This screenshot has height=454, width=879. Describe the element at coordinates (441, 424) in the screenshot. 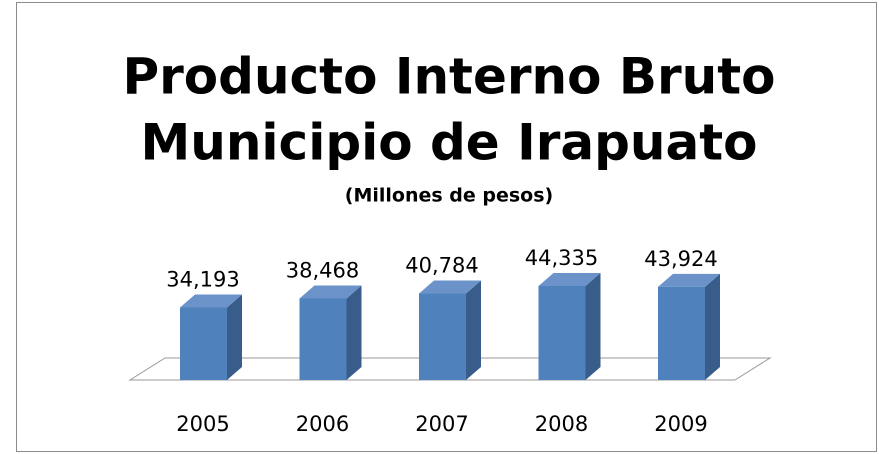

I see `x-tick-label: 2007` at that location.